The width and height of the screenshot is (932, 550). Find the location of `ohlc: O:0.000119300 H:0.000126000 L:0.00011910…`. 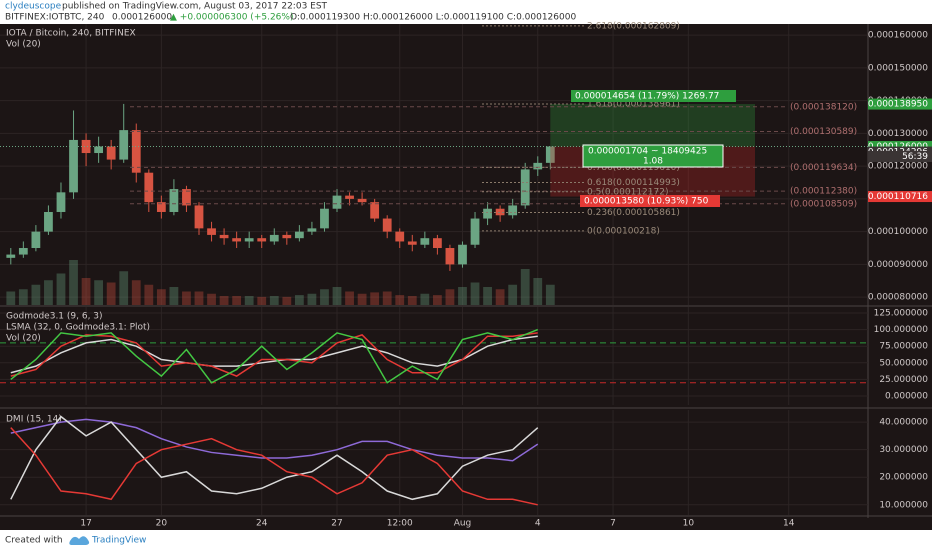

ohlc: O:0.000119300 H:0.000126000 L:0.00011910… is located at coordinates (433, 18).